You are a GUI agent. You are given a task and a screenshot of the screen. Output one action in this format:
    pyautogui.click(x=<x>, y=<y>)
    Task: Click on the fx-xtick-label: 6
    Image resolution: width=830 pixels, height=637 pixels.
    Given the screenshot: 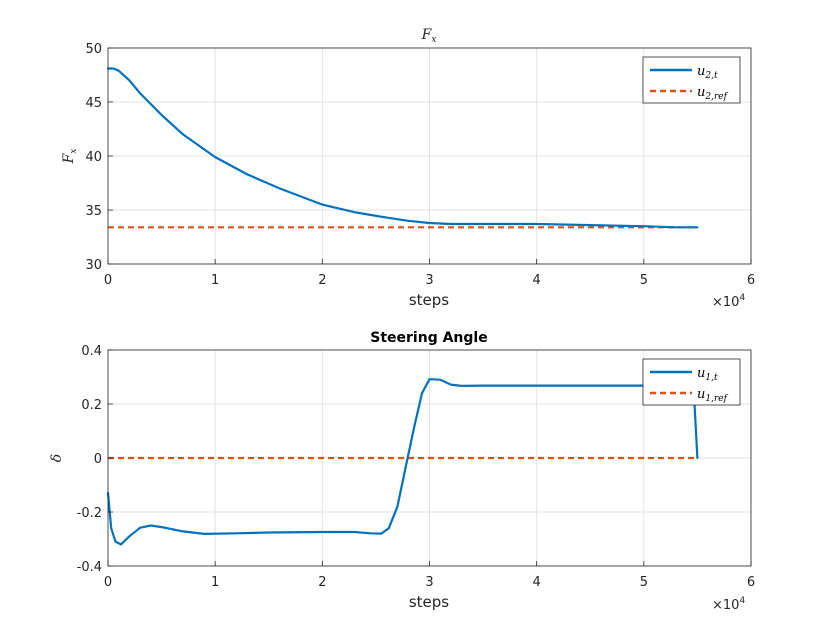 What is the action you would take?
    pyautogui.click(x=751, y=280)
    